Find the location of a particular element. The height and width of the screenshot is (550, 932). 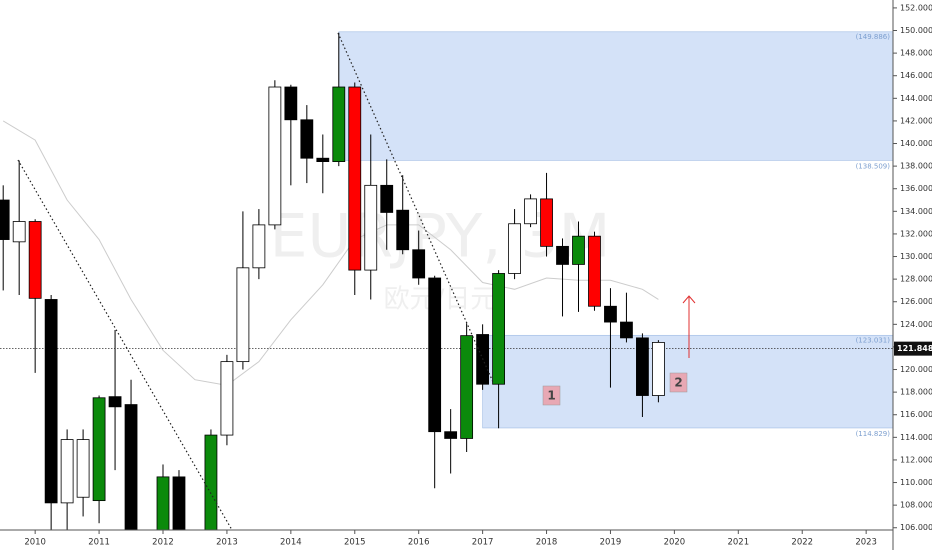

watermark-title: EURJPY, 3M is located at coordinates (440, 237).